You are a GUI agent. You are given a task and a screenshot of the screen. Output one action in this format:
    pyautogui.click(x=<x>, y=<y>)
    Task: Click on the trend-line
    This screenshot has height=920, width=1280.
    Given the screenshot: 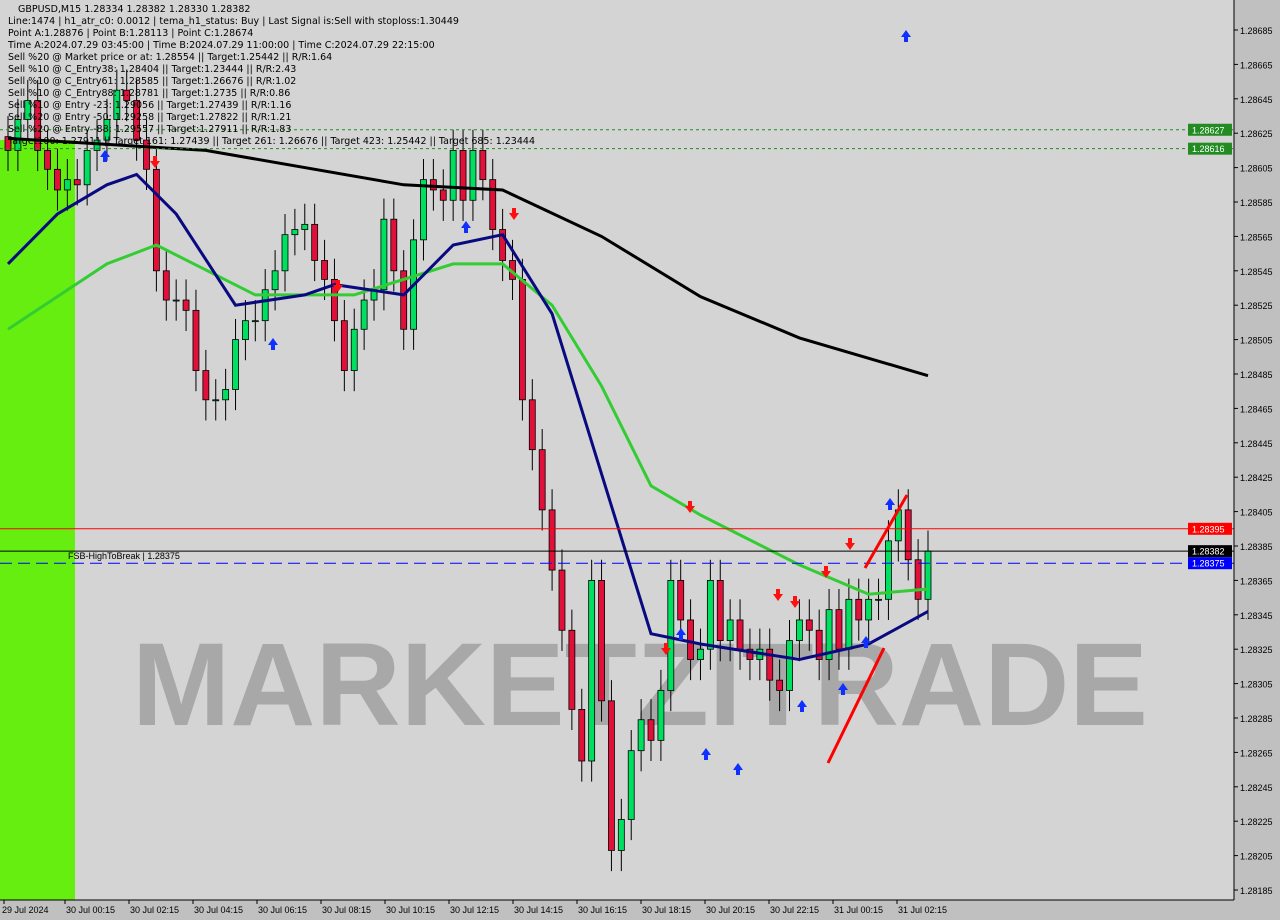 What is the action you would take?
    pyautogui.click(x=886, y=531)
    